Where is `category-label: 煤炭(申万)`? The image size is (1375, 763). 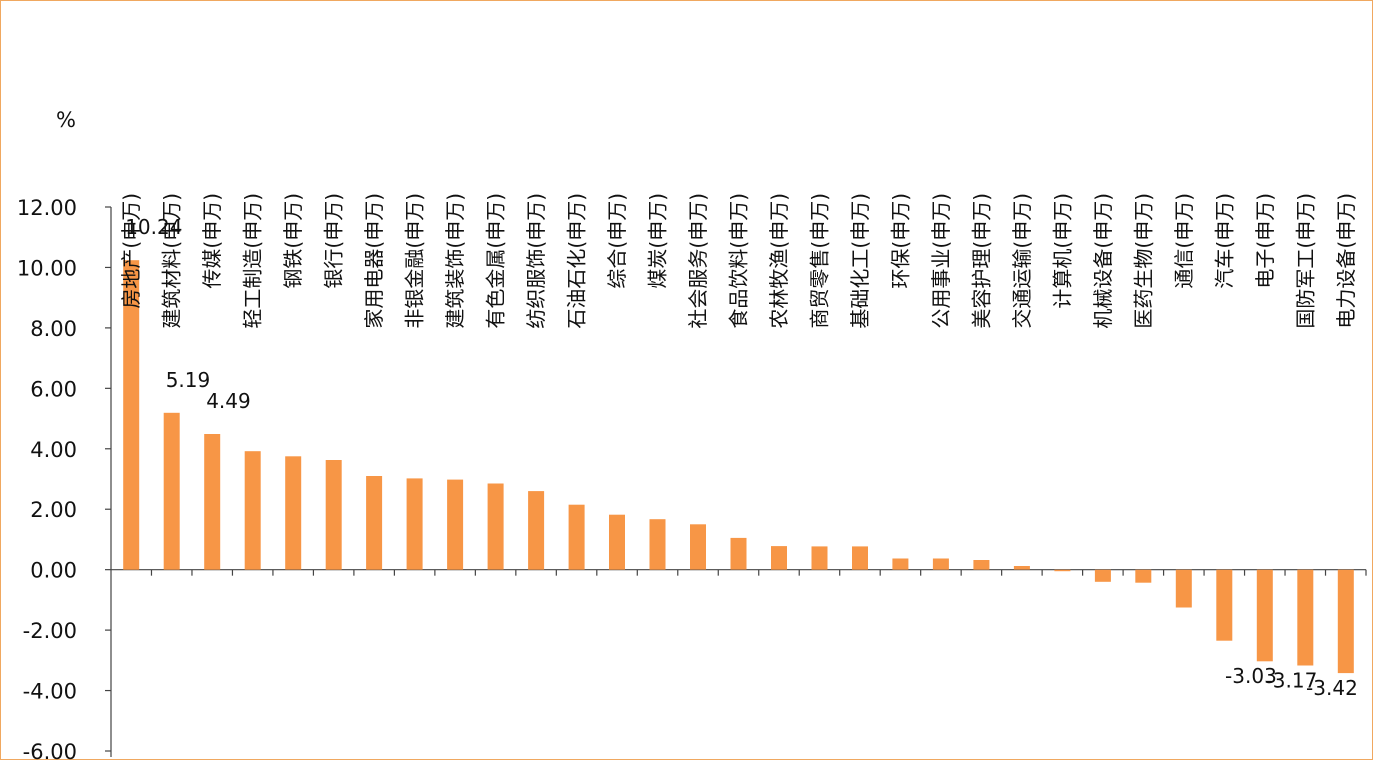
category-label: 煤炭(申万) is located at coordinates (658, 241).